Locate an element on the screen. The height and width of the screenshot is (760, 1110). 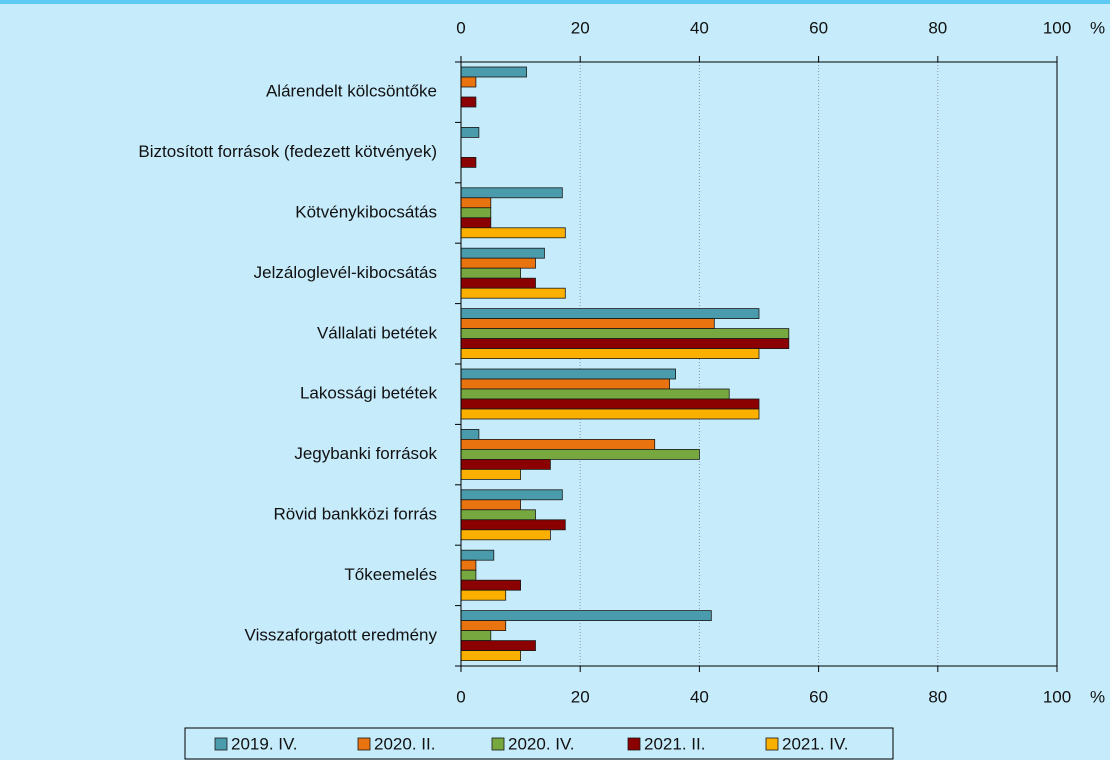
y-tick-label: Lakossági betétek is located at coordinates (369, 393).